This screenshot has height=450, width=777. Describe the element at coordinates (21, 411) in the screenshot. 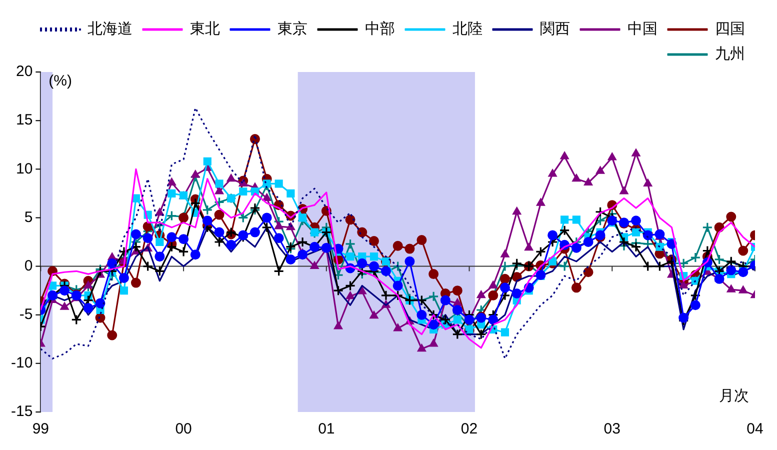

I see `y-tick-label: -15` at that location.